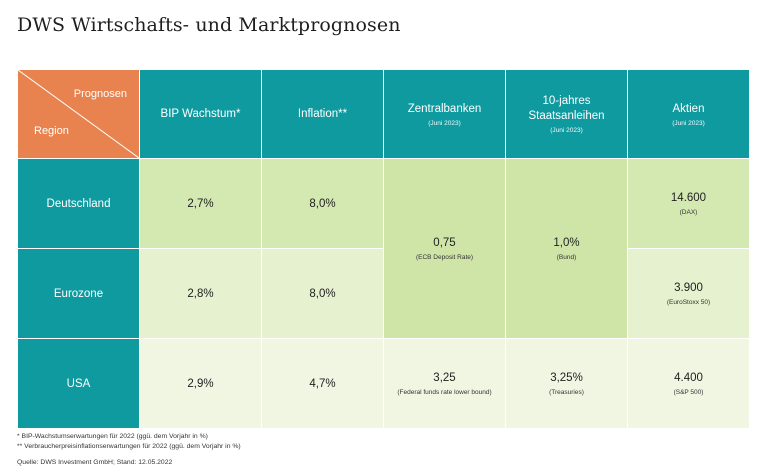 The width and height of the screenshot is (762, 476). I want to click on cell-sublabel: (Bund), so click(566, 257).